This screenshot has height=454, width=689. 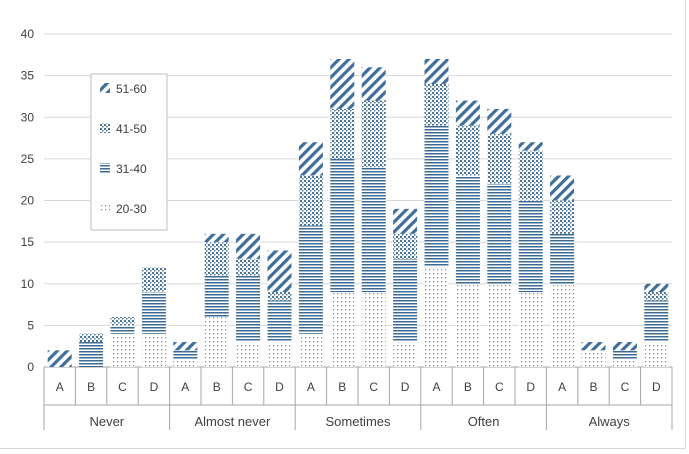 What do you see at coordinates (30, 325) in the screenshot?
I see `y-tick-label: 5` at bounding box center [30, 325].